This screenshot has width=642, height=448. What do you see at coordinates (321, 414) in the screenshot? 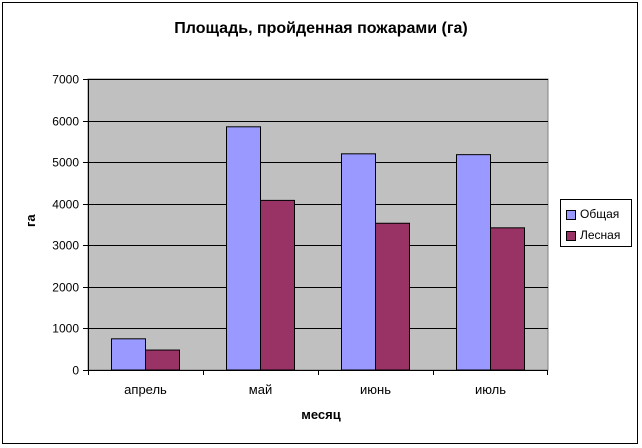
I see `x-axis-label: месяц` at bounding box center [321, 414].